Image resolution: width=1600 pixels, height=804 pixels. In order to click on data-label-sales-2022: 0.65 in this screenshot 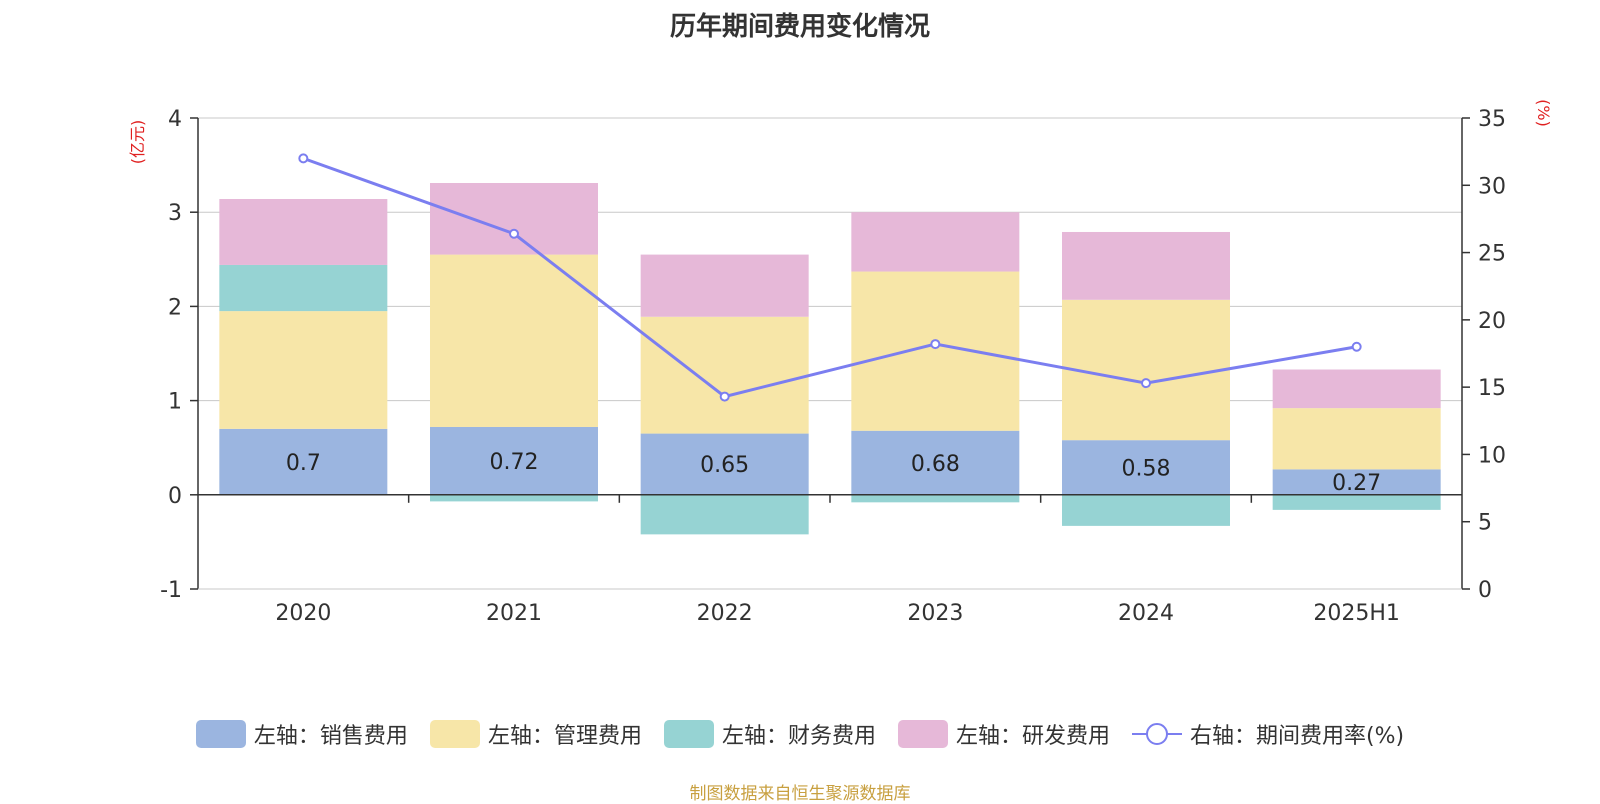, I will do `click(724, 465)`.